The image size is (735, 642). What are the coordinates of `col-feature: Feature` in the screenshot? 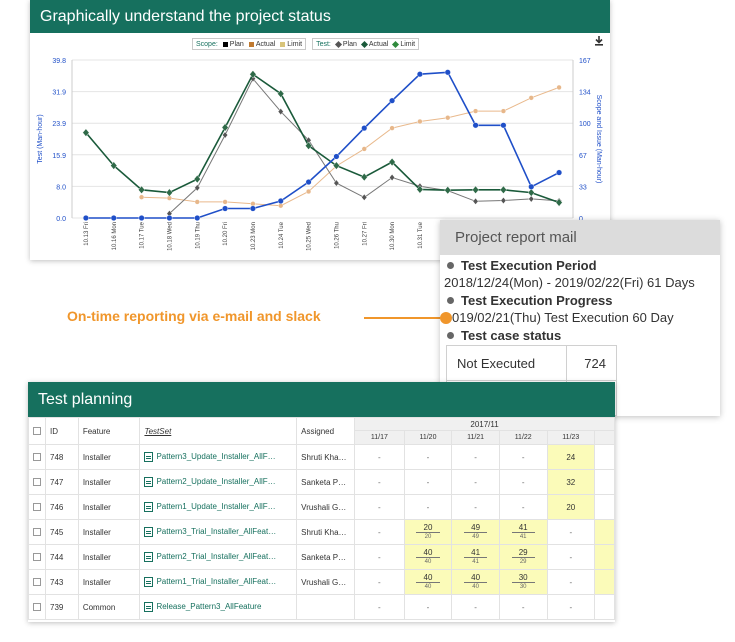 It's located at (109, 431).